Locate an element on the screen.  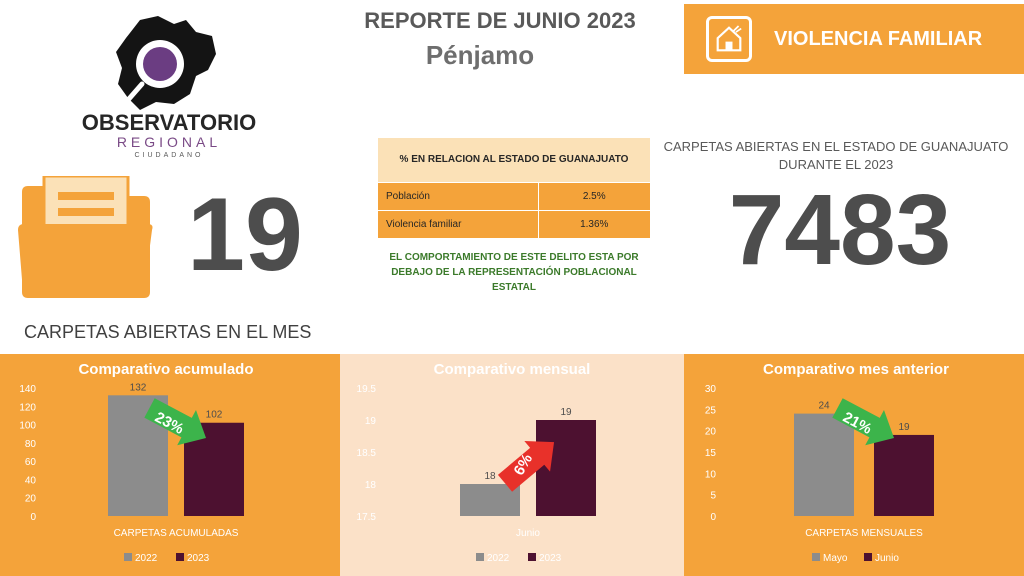
logo-tagline: CIUDADANO is located at coordinates (169, 155).